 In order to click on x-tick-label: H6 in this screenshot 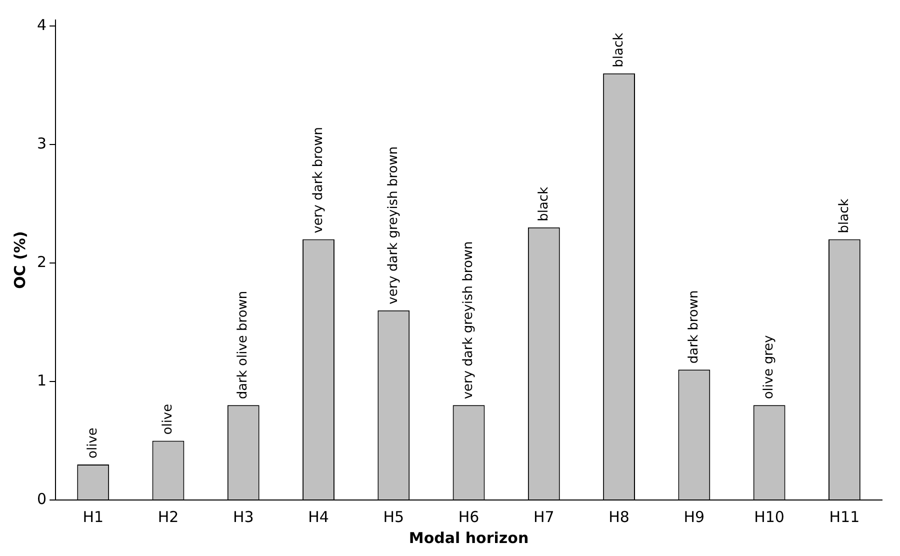, I will do `click(469, 517)`.